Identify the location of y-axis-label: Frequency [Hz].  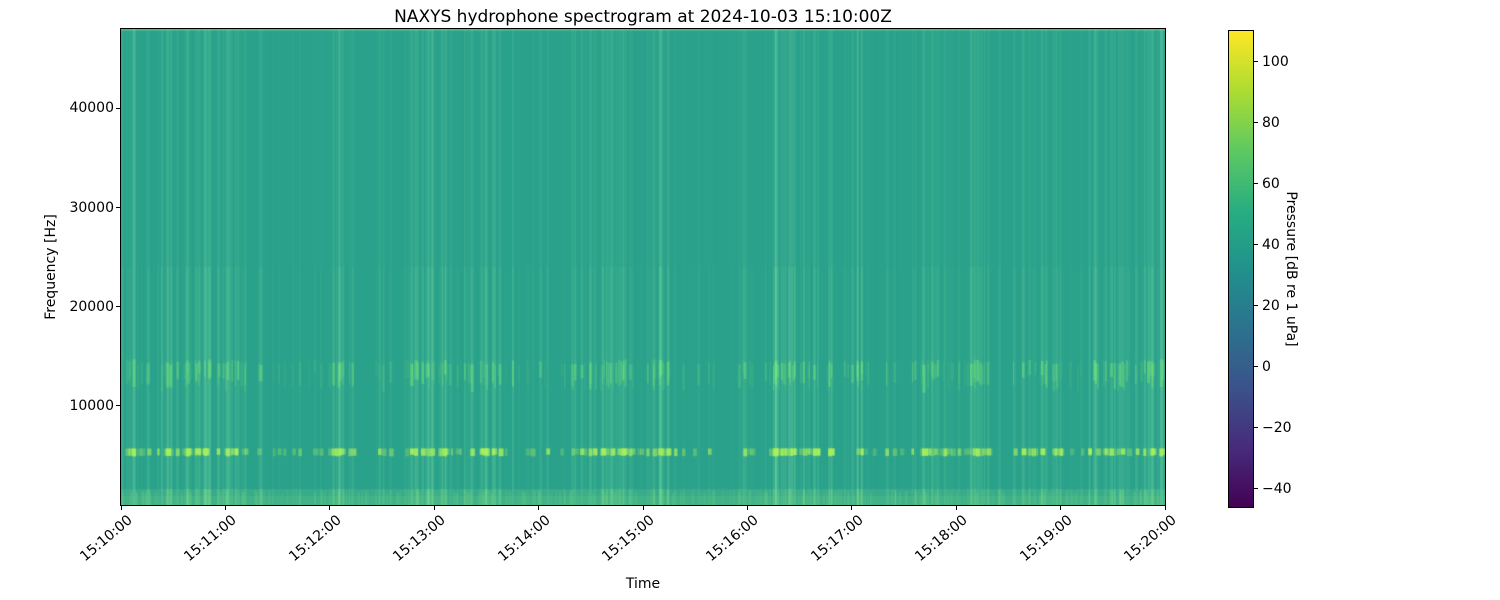
(51, 267).